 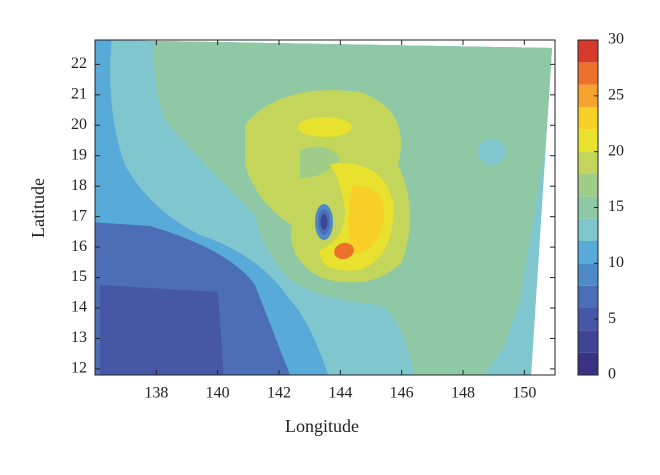 I want to click on y-tick-label: 21, so click(x=79, y=93).